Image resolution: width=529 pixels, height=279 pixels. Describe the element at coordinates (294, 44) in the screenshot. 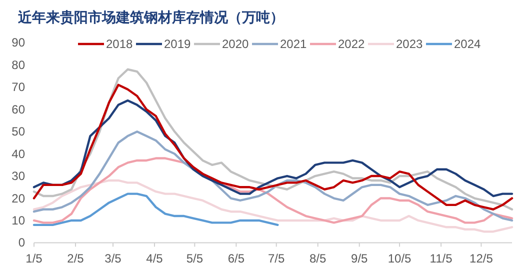

I see `legend-label: 2021` at that location.